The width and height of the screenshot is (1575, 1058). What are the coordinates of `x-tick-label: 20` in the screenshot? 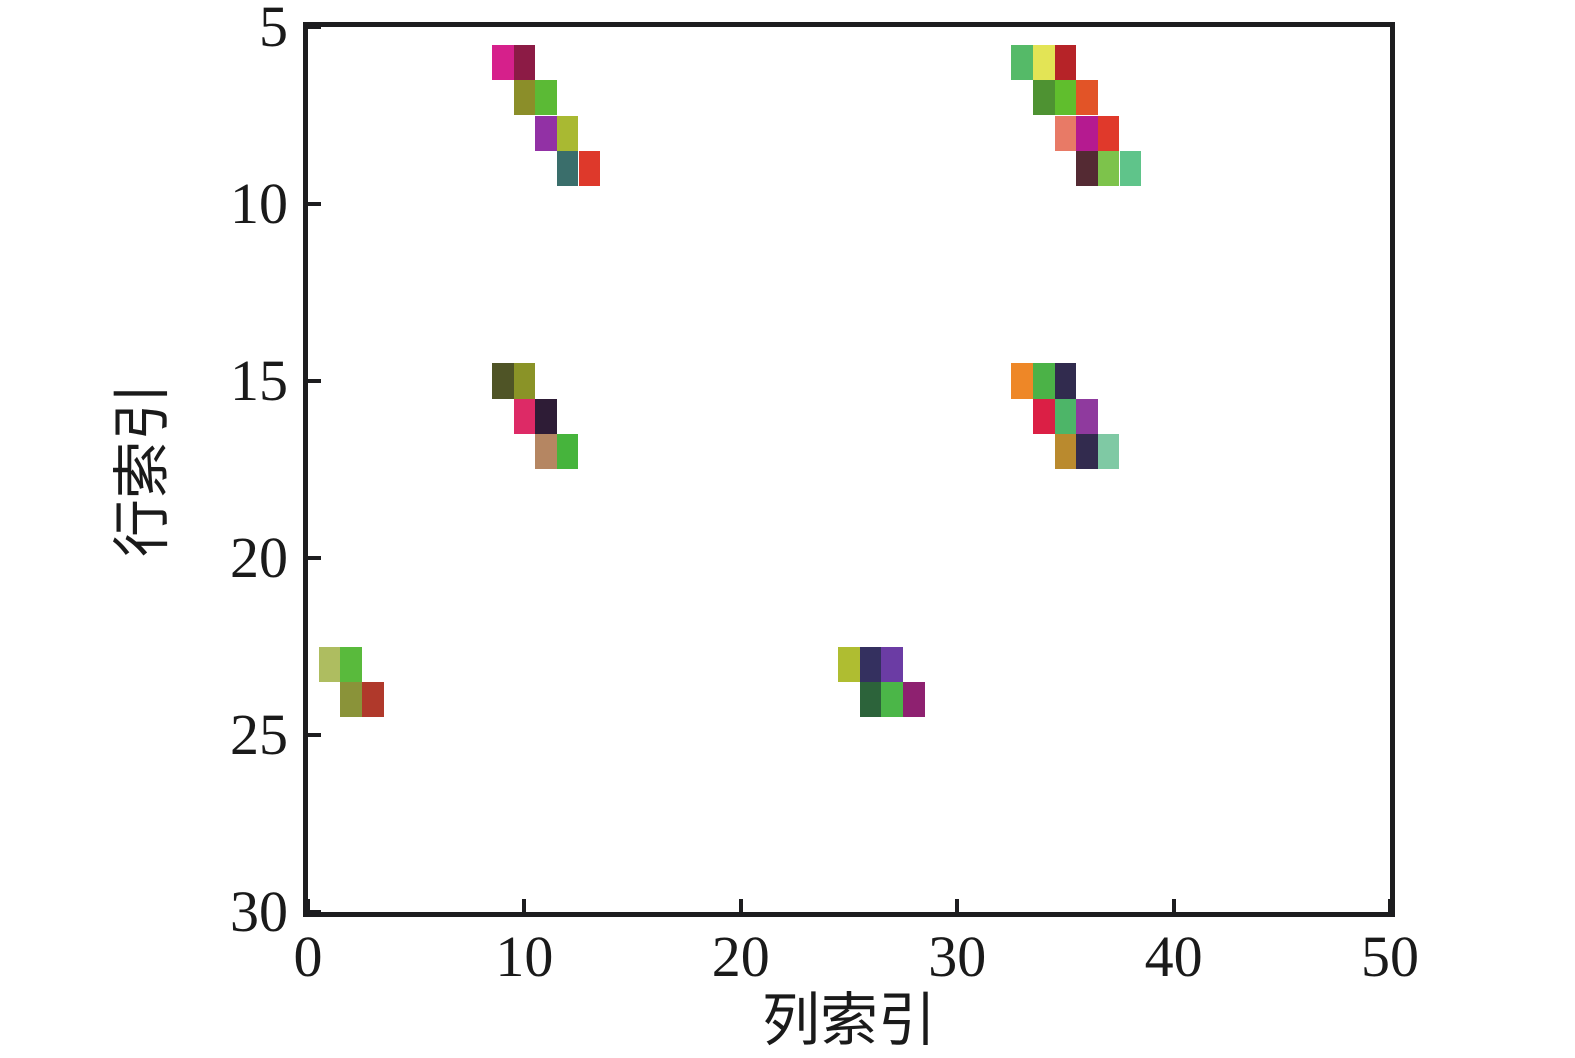 It's located at (740, 956).